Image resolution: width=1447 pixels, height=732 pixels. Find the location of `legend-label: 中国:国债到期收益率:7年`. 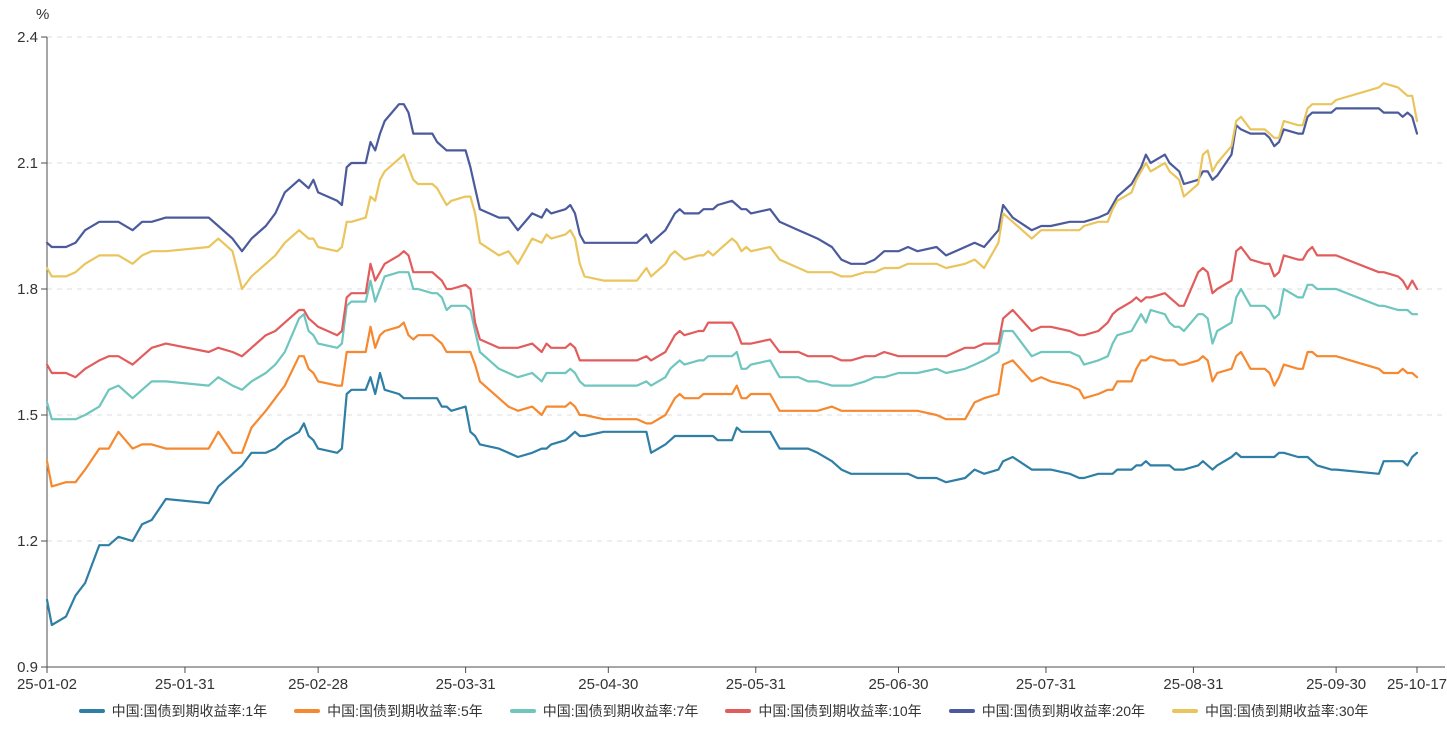

legend-label: 中国:国债到期收益率:7年 is located at coordinates (620, 711).